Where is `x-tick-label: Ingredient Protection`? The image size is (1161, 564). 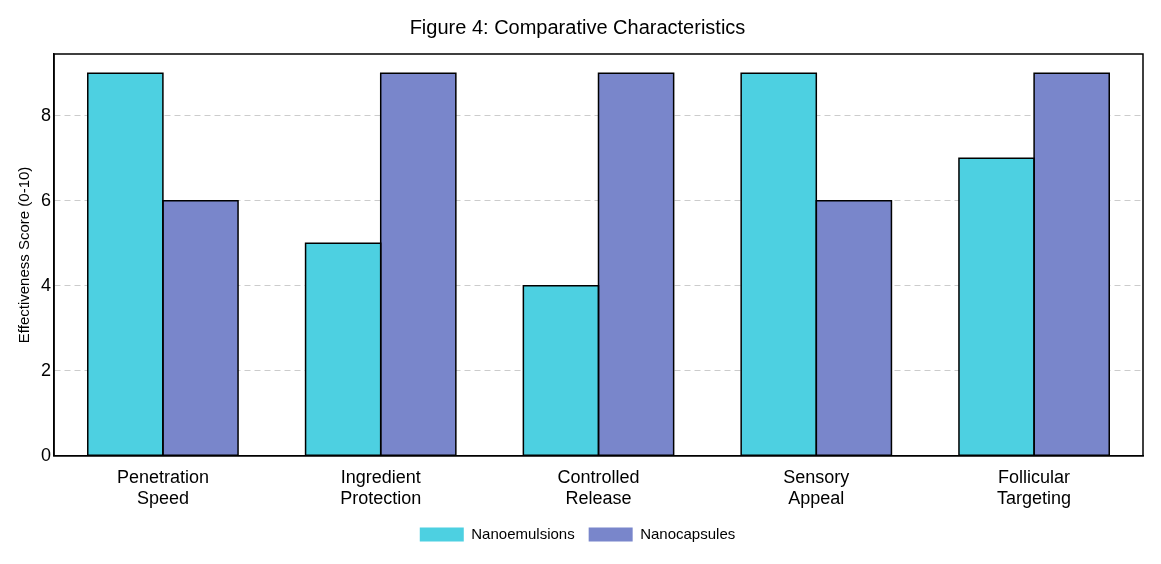
x-tick-label: Ingredient Protection is located at coordinates (381, 487).